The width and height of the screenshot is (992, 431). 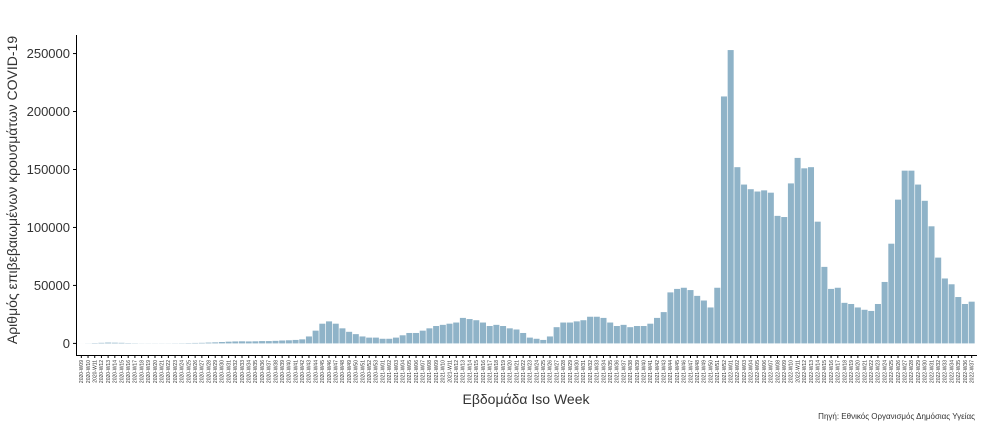 What do you see at coordinates (397, 371) in the screenshot?
I see `x-tick-label: 2021-W03` at bounding box center [397, 371].